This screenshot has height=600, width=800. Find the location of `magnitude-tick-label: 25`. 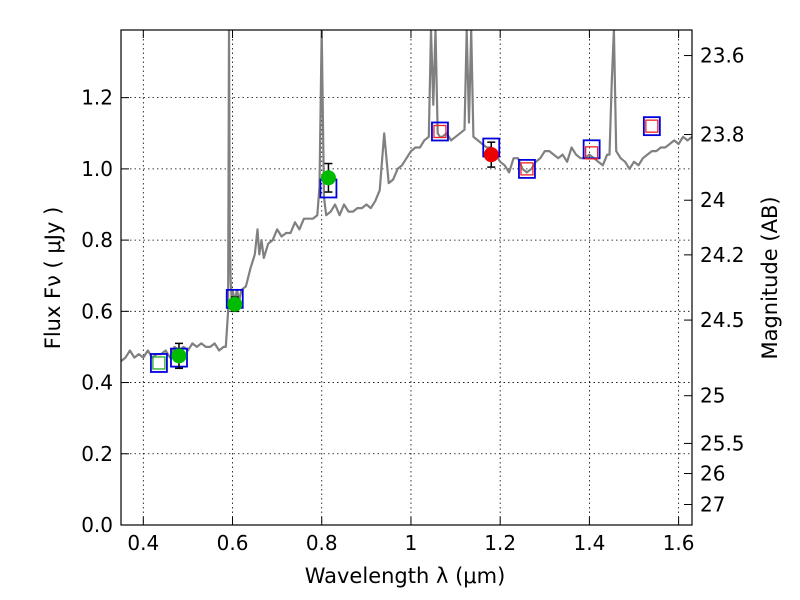

magnitude-tick-label: 25 is located at coordinates (712, 396).